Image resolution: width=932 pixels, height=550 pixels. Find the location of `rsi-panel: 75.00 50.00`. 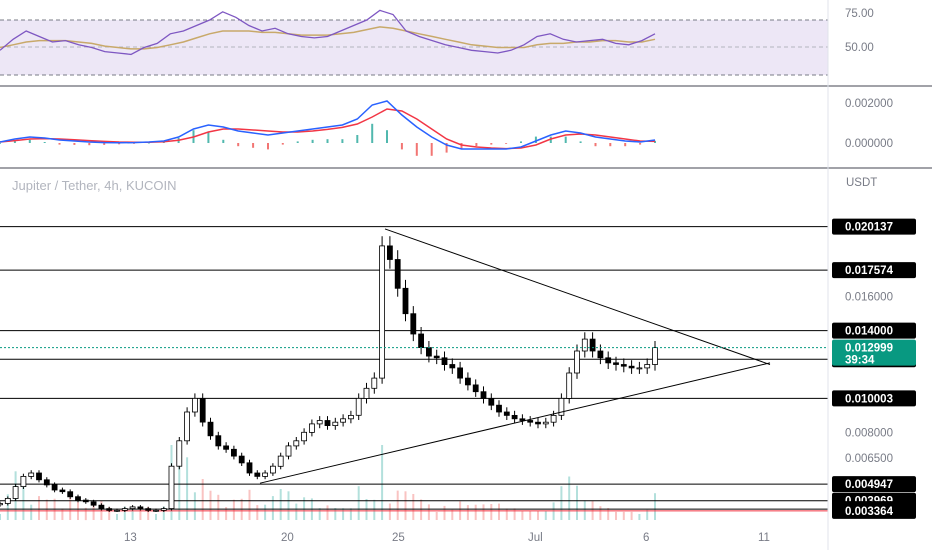

rsi-panel: 75.00 50.00 is located at coordinates (437, 42).